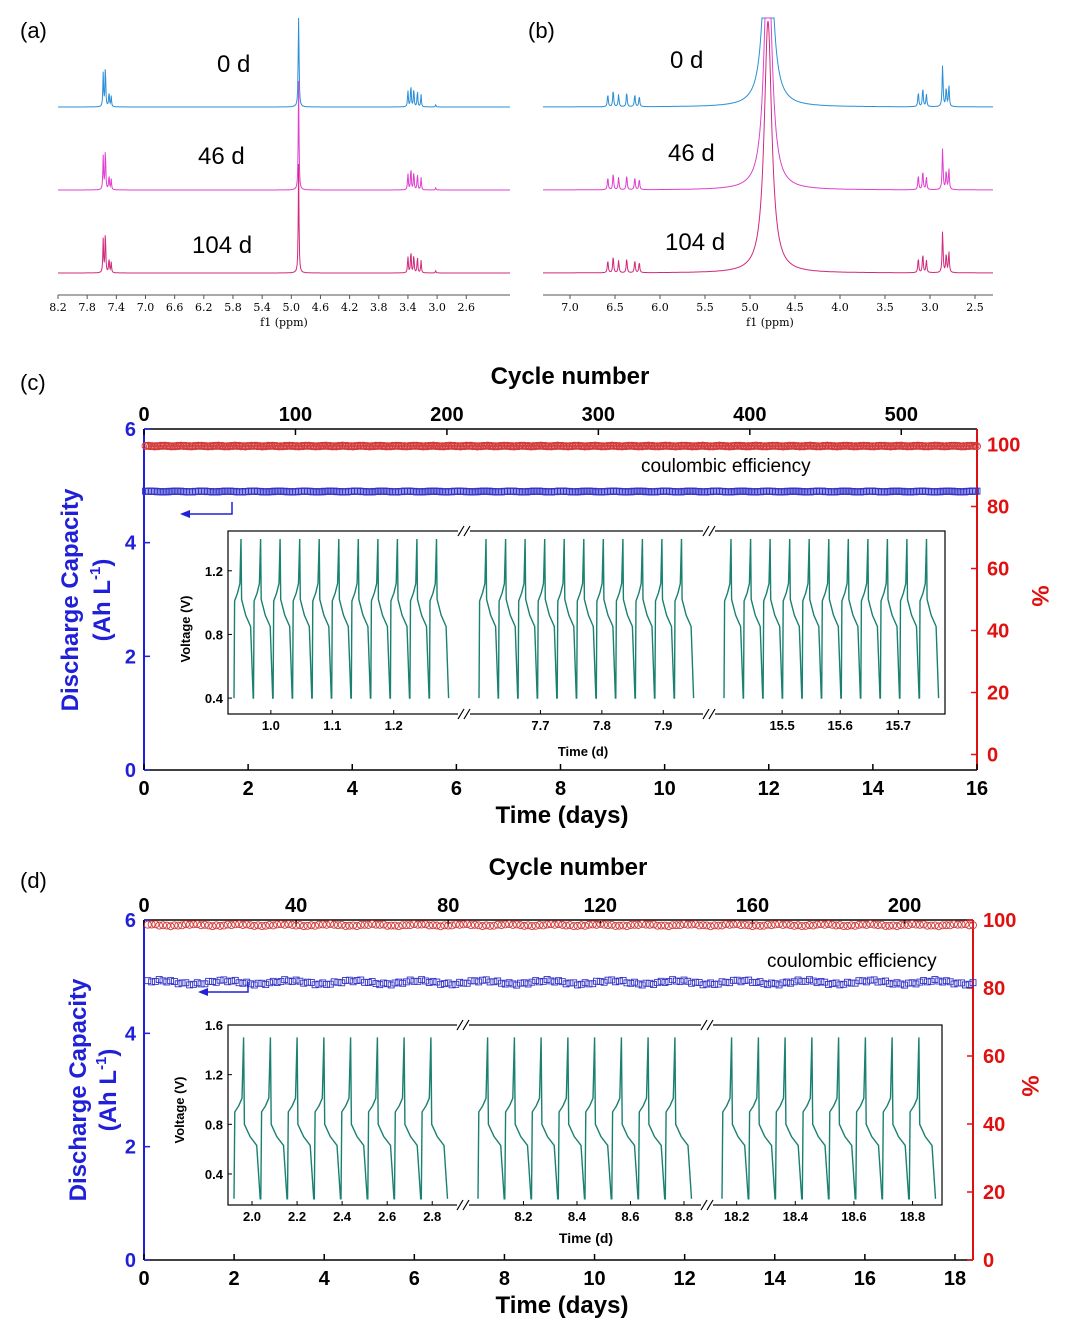  Describe the element at coordinates (570, 376) in the screenshot. I see `panel-c-top-axis-title: Cycle number` at that location.